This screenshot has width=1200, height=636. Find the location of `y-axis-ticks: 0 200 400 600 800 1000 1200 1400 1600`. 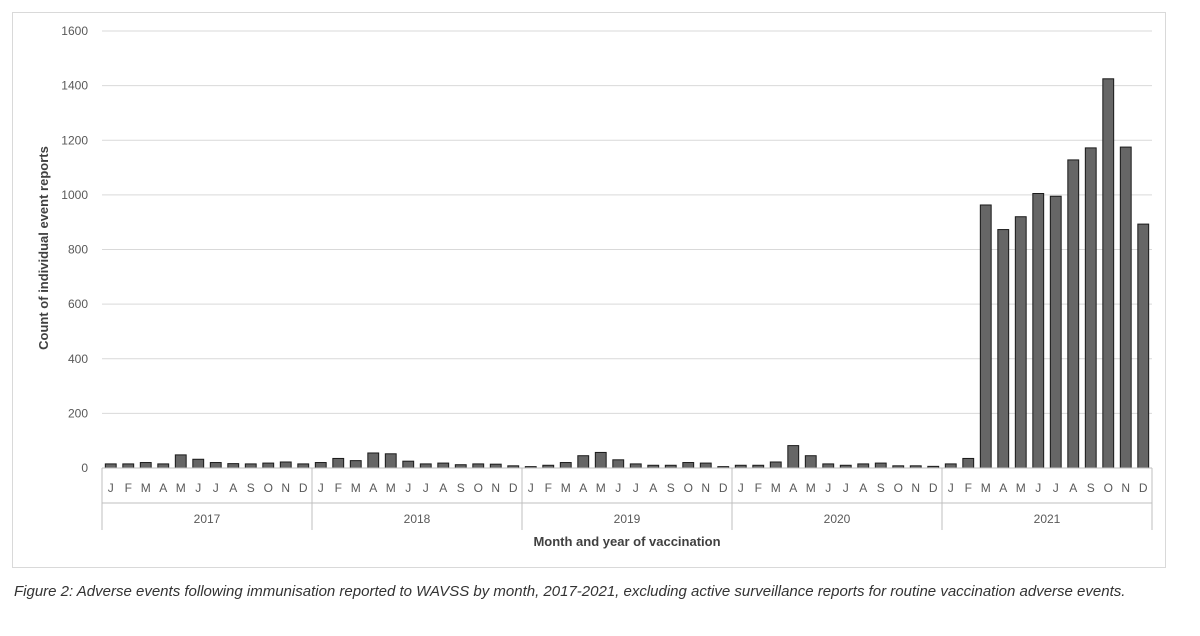

y-axis-ticks: 0 200 400 600 800 1000 1200 1400 1600 is located at coordinates (74, 249).